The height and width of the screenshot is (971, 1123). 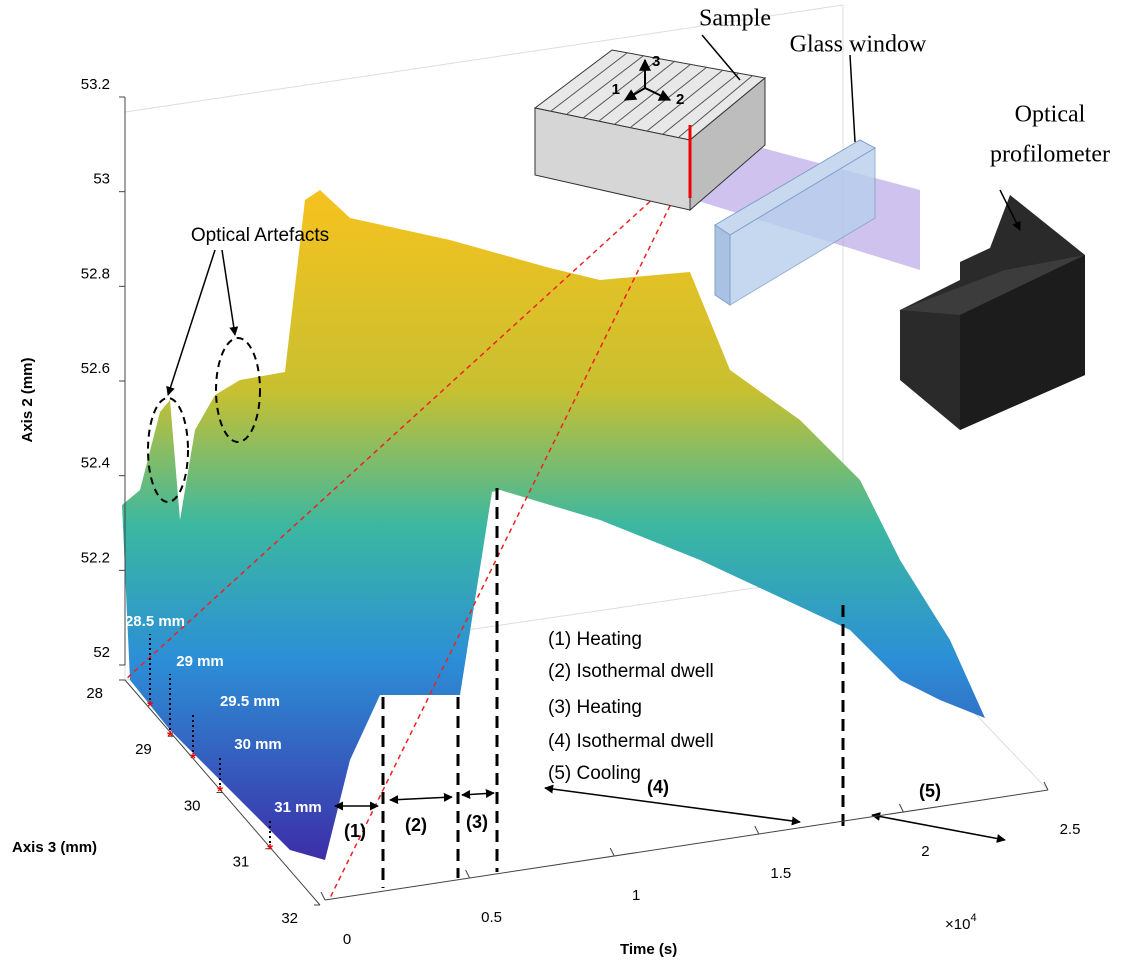 What do you see at coordinates (595, 707) in the screenshot?
I see `legend-item: (3) Heating` at bounding box center [595, 707].